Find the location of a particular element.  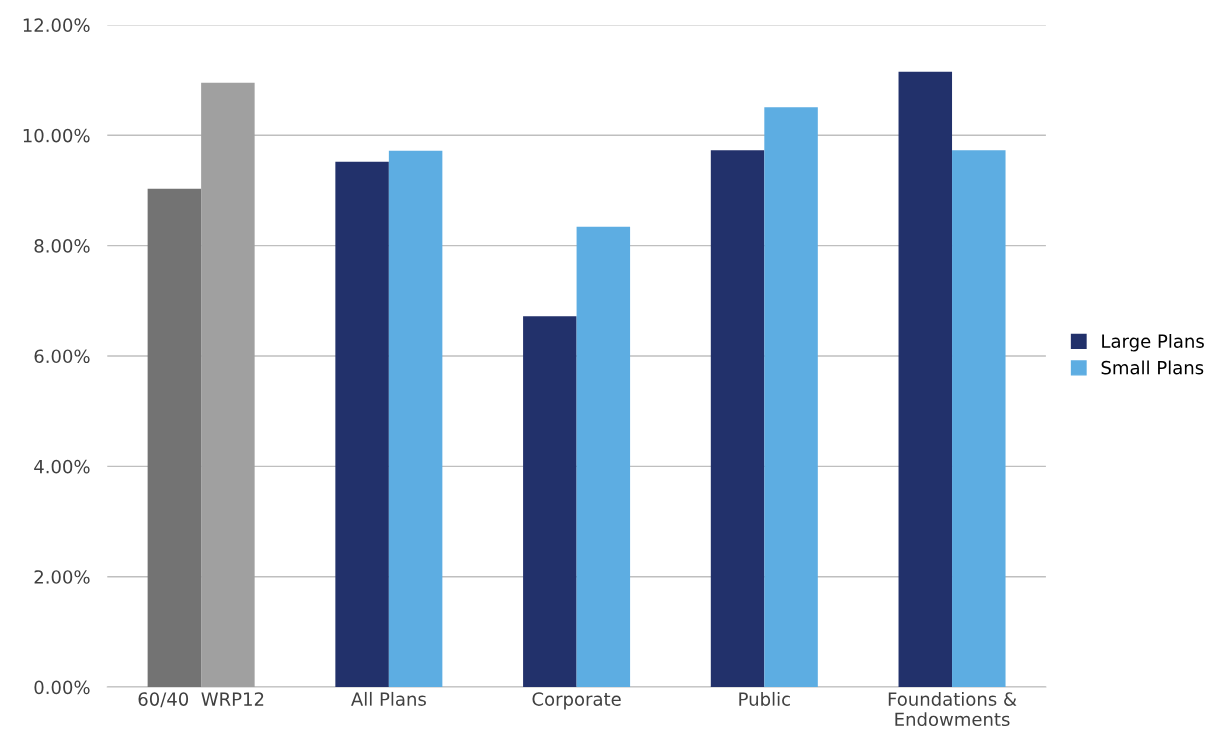

x-tick-label: Corporate is located at coordinates (576, 701).